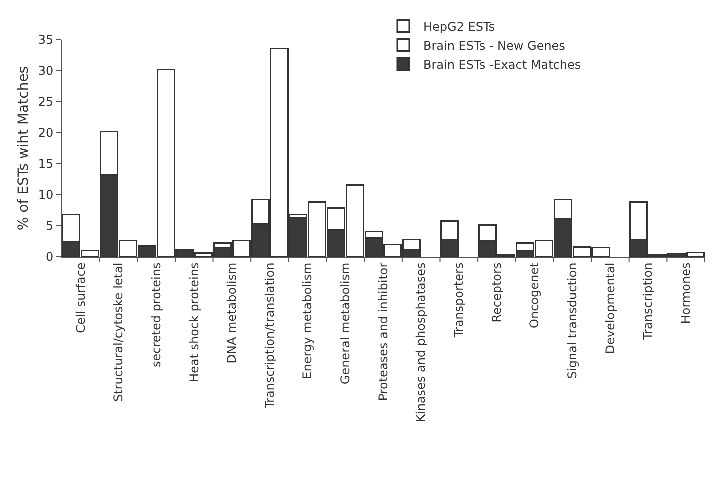 This screenshot has height=482, width=717. I want to click on legend-label: Brain ESTs - New Genes, so click(495, 45).